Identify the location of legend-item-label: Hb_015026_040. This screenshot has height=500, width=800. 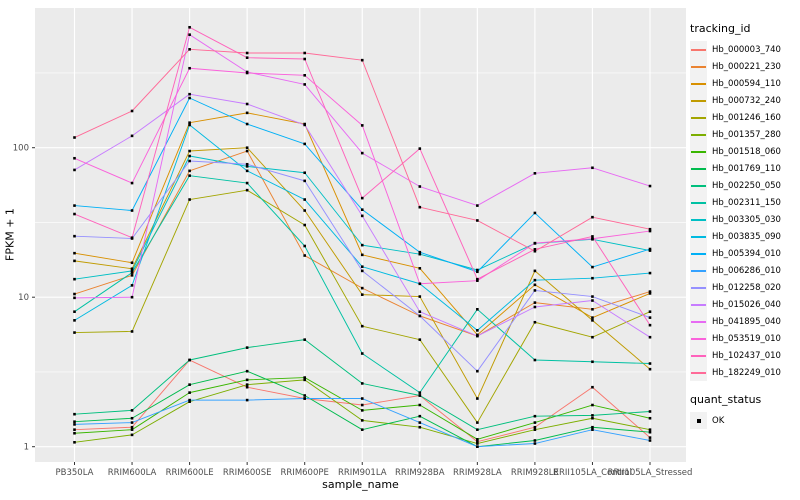
(746, 304).